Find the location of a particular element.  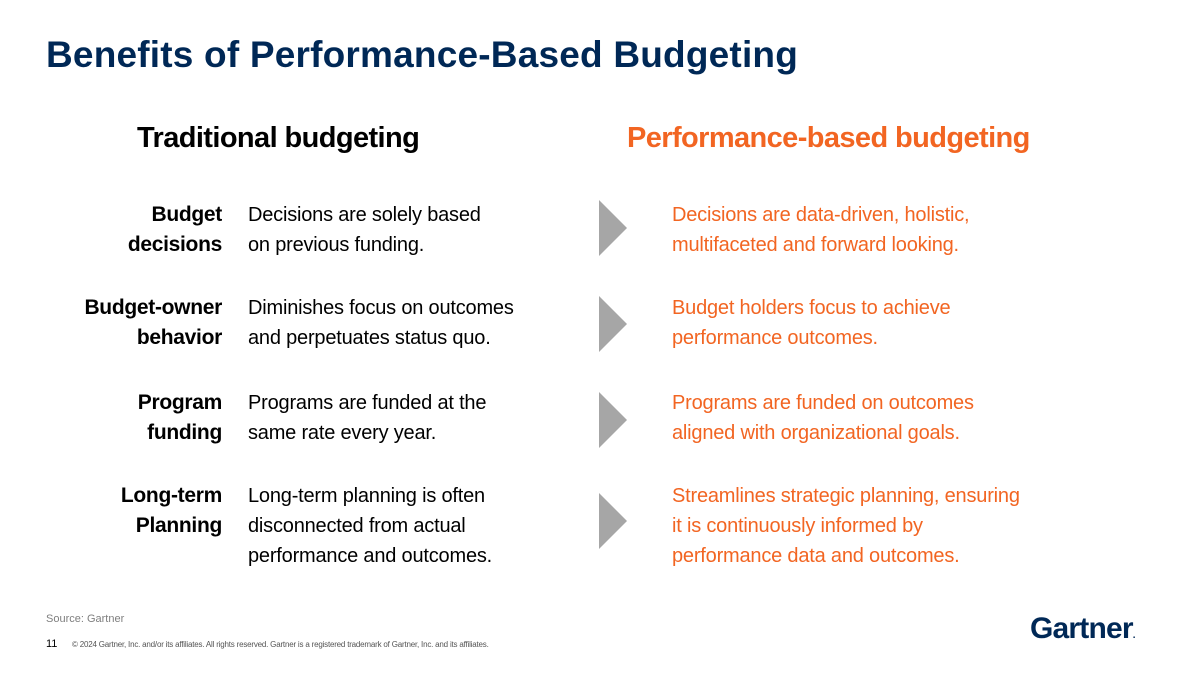

gartner-logo: Gartner. is located at coordinates (1083, 629).